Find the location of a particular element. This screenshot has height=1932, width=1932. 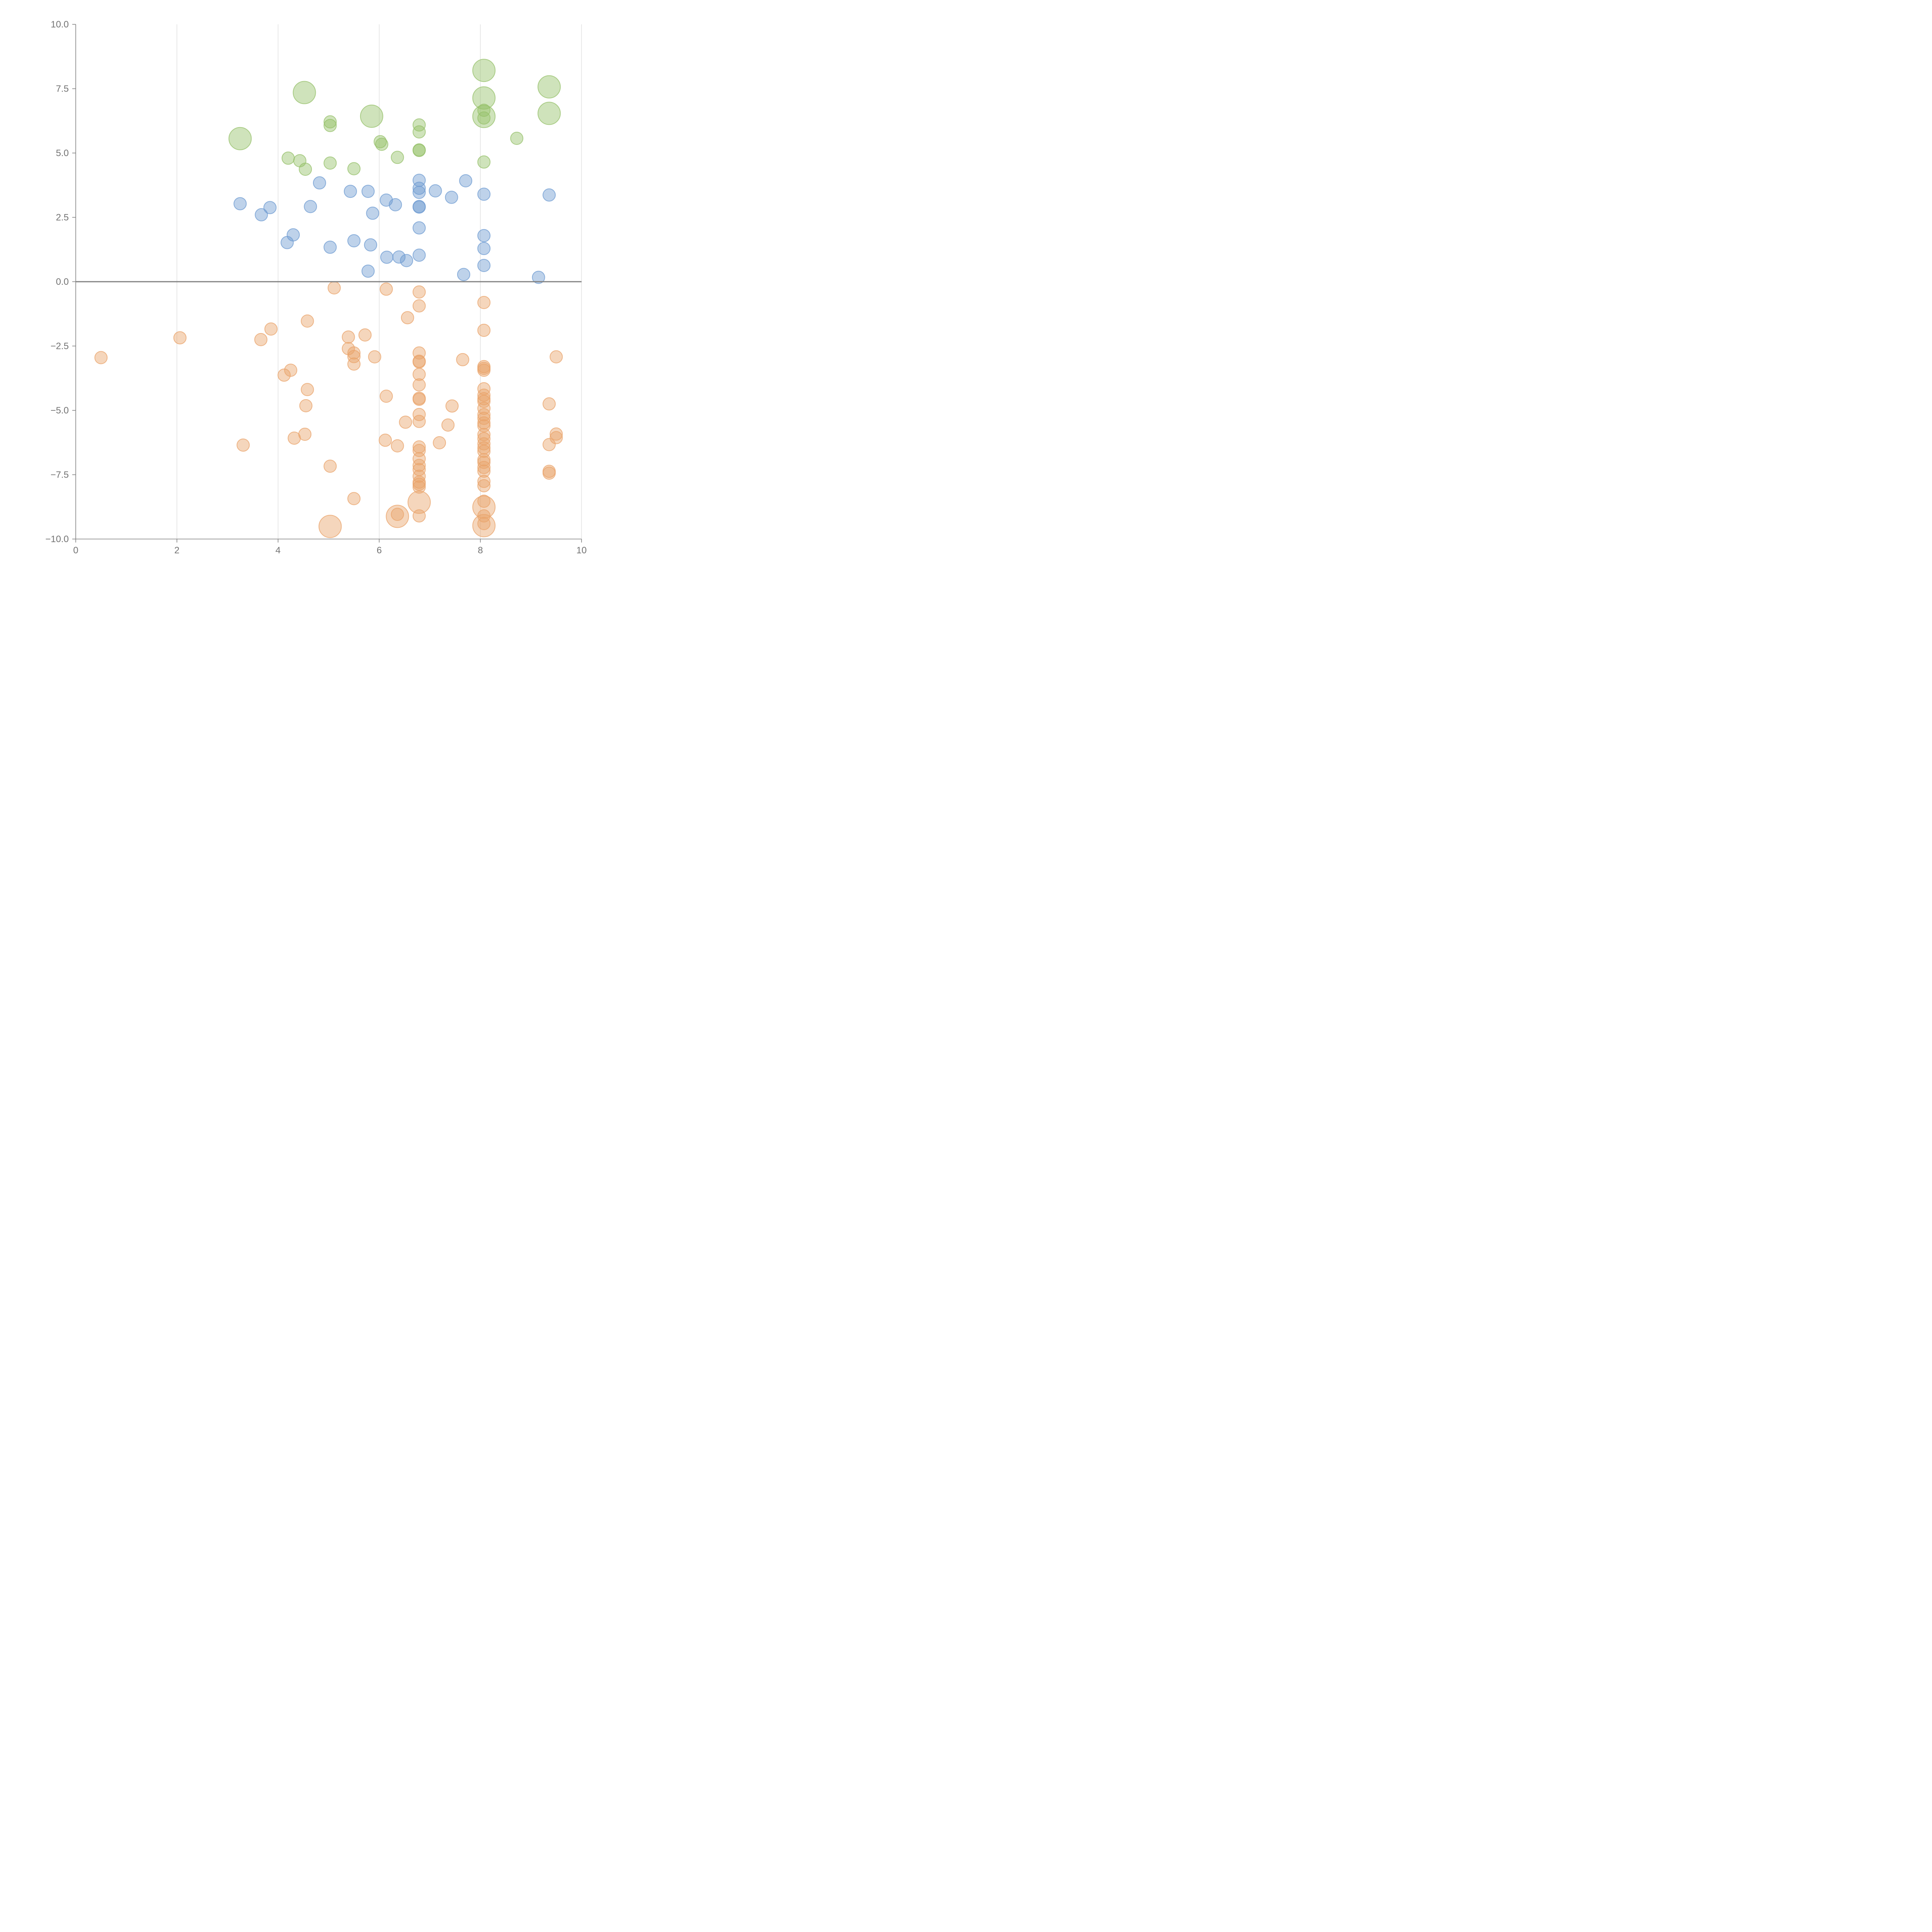

y-axis-ticks: 10.0 7.5 5.0 2.5 0.0 −2.5 −5.0 −7.5 −10.0 is located at coordinates (61, 282).